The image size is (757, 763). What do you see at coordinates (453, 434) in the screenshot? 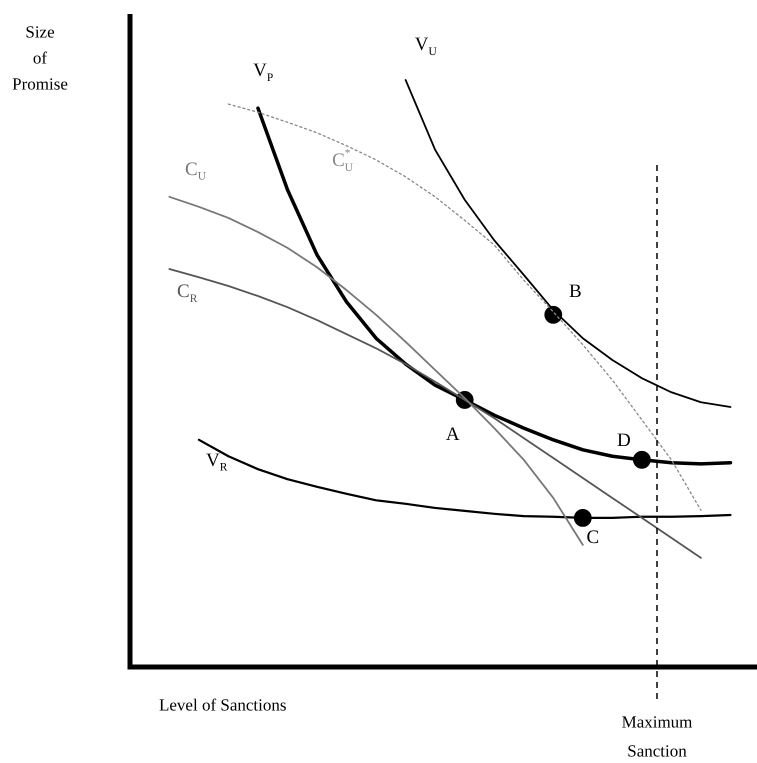
I see `series-label: A` at bounding box center [453, 434].